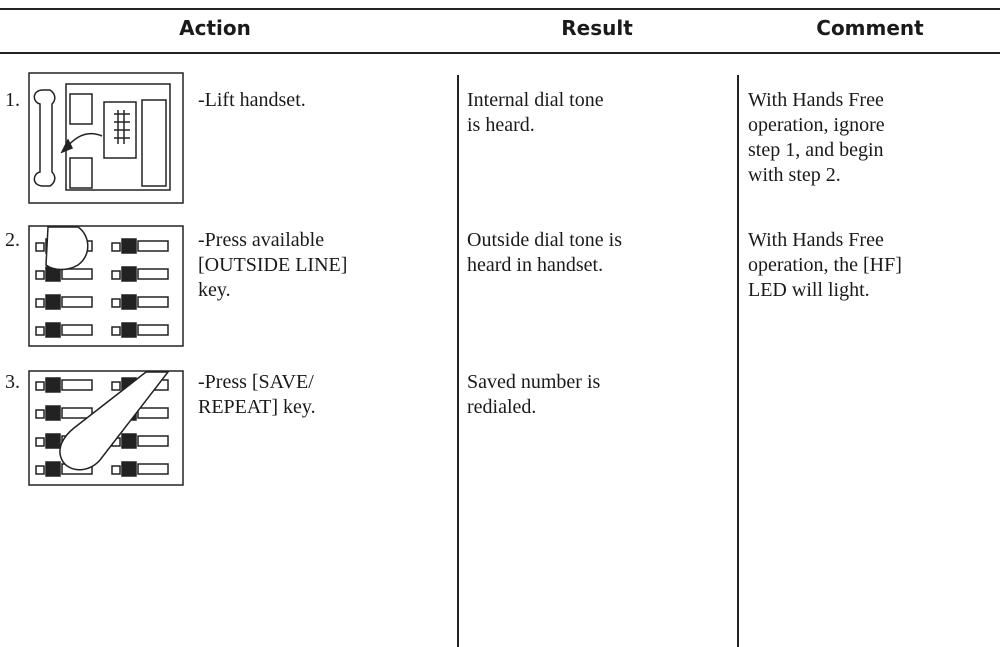 The image size is (1000, 647). Describe the element at coordinates (544, 240) in the screenshot. I see `result-line: Outside dial tone is` at that location.